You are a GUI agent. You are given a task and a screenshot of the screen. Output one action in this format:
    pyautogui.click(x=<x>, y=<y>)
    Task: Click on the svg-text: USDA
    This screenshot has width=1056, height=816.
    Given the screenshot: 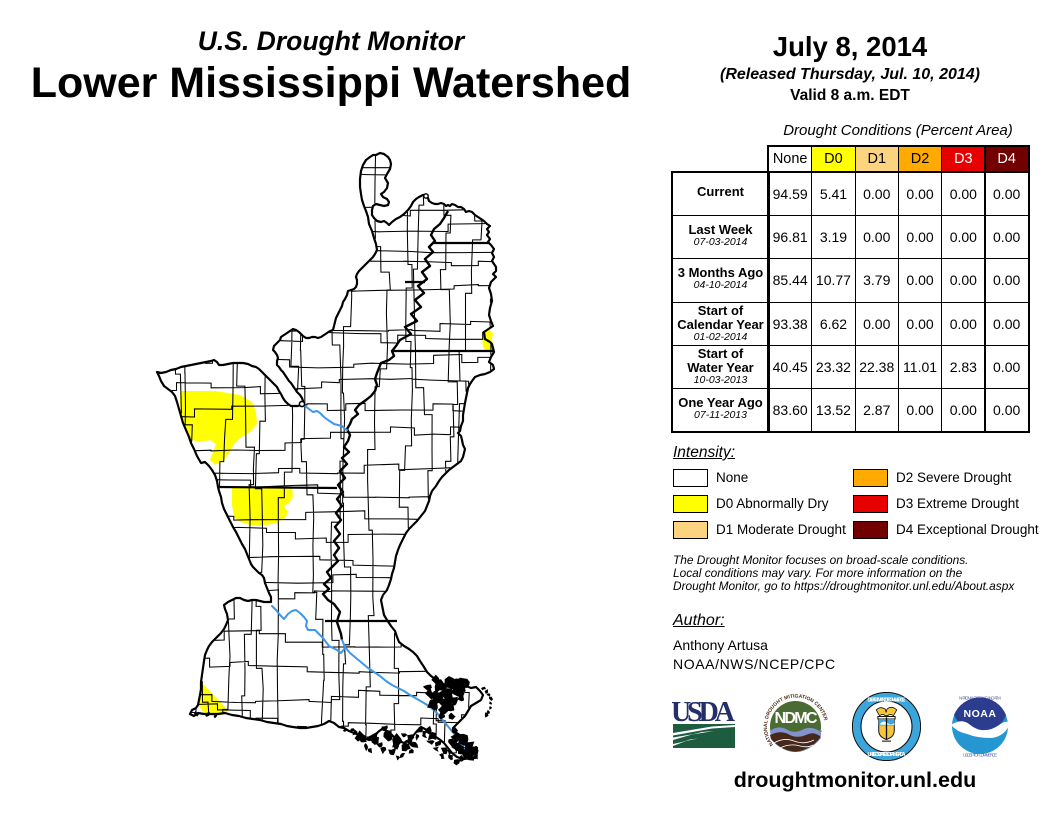 What is the action you would take?
    pyautogui.click(x=704, y=714)
    